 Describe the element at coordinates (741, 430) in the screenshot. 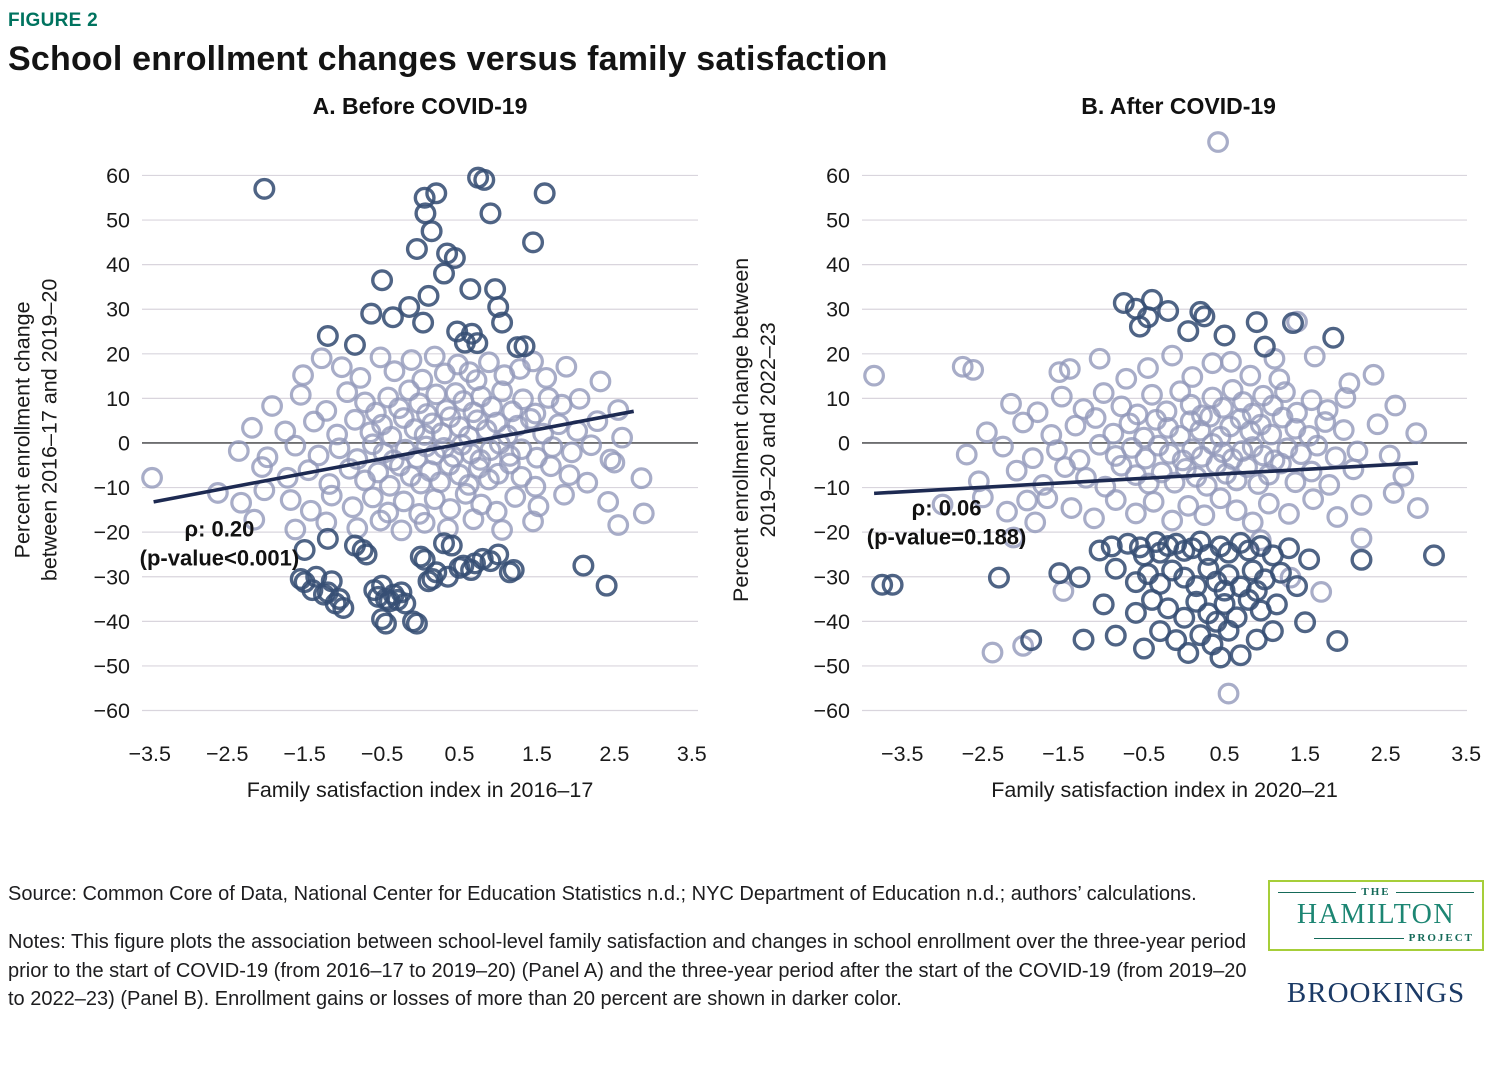

I see `panel-b-ylabel-line1: Percent enrollment change between` at that location.